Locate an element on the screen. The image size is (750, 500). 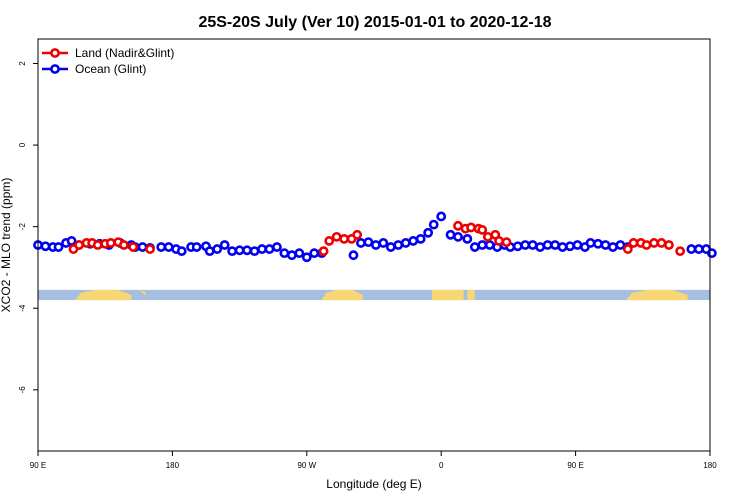
ocean-band is located at coordinates (374, 295).